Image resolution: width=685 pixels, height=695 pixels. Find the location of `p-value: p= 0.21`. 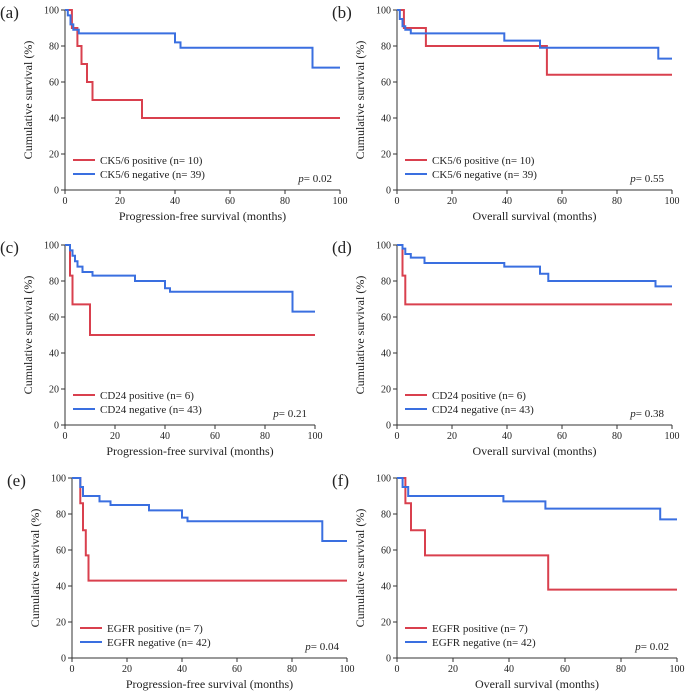

p-value: p= 0.21 is located at coordinates (289, 414).